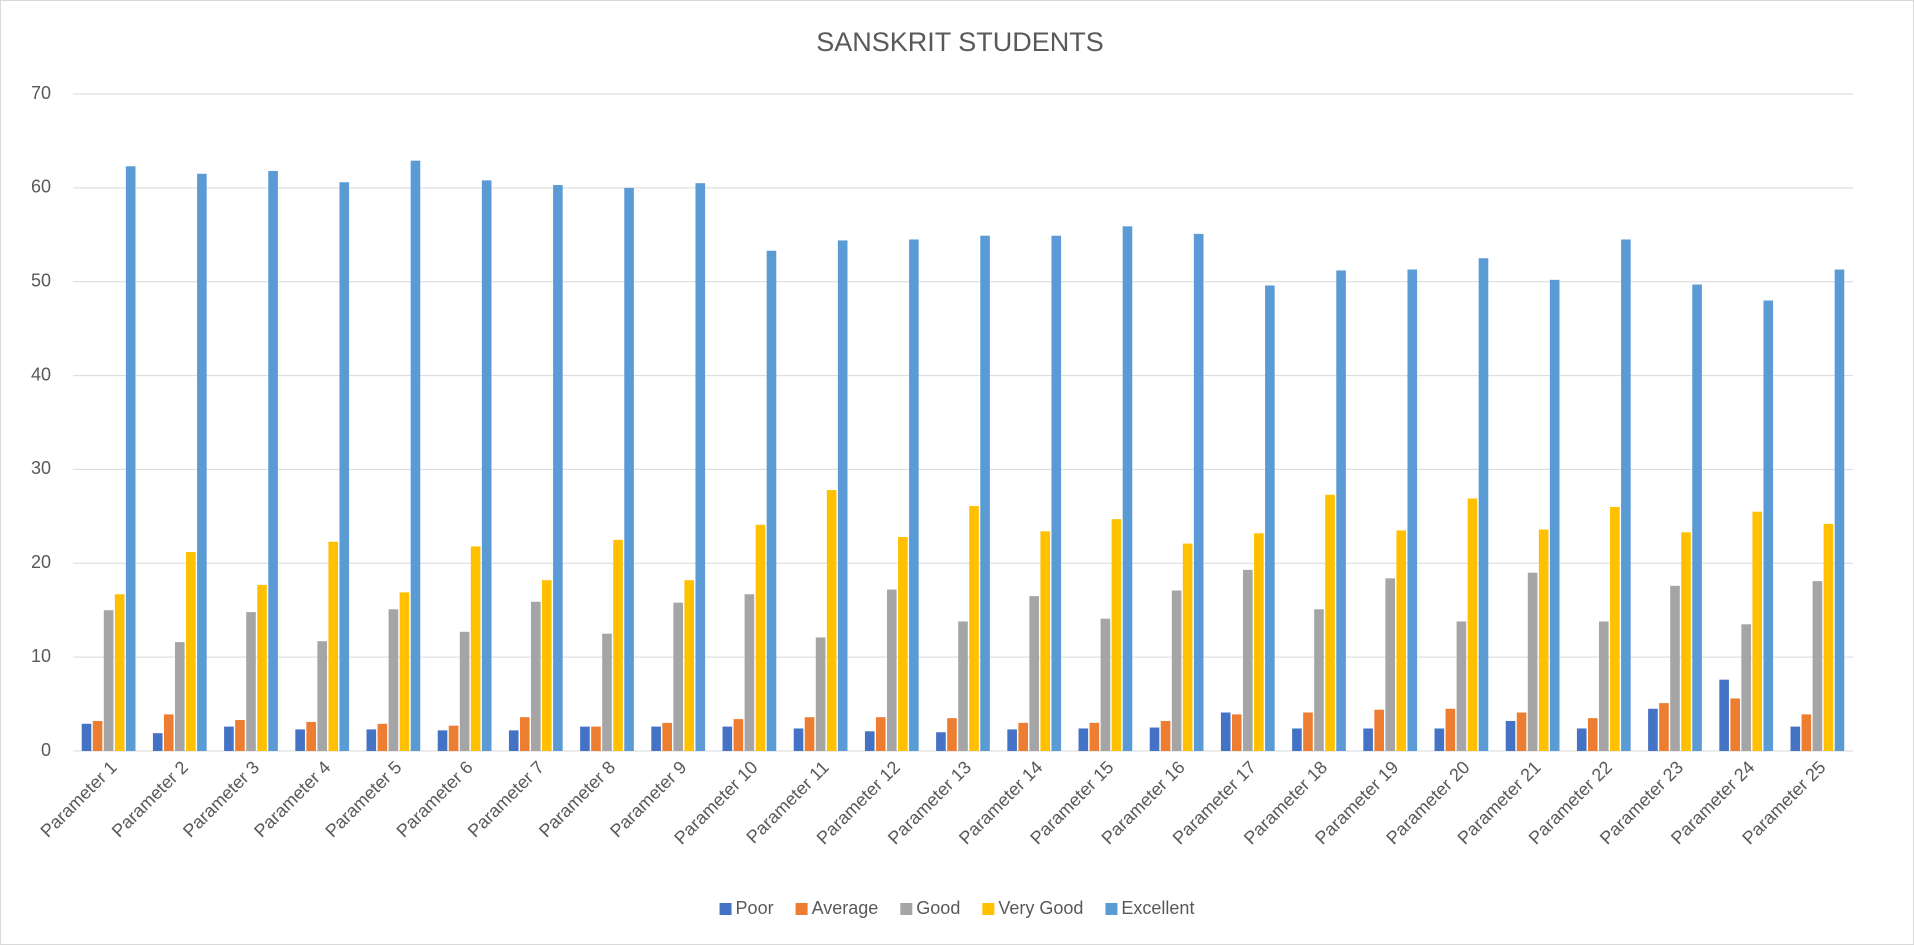 The width and height of the screenshot is (1914, 945). I want to click on legend-label: Very Good, so click(1040, 908).